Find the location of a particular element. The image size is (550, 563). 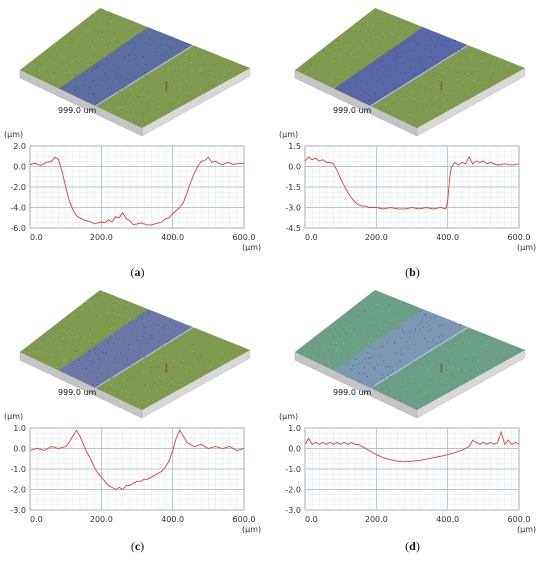

surface-3d-image-a: 999.0 um is located at coordinates (135, 72).